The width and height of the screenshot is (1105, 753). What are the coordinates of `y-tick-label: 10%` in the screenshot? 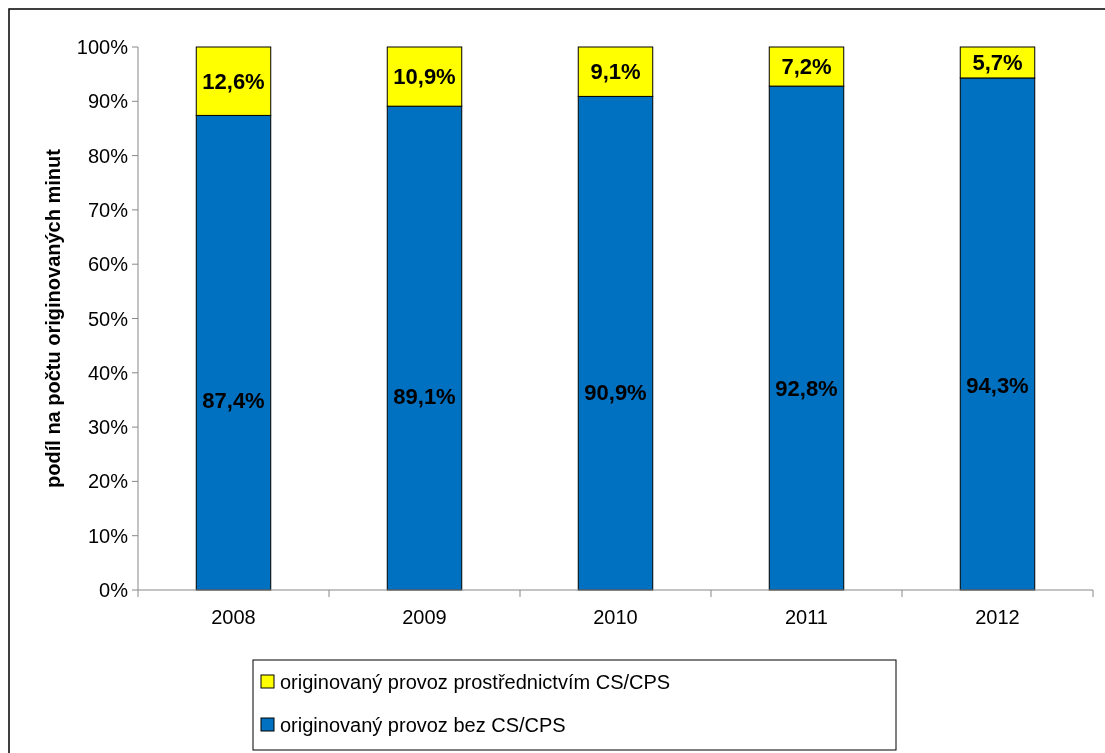 It's located at (108, 535).